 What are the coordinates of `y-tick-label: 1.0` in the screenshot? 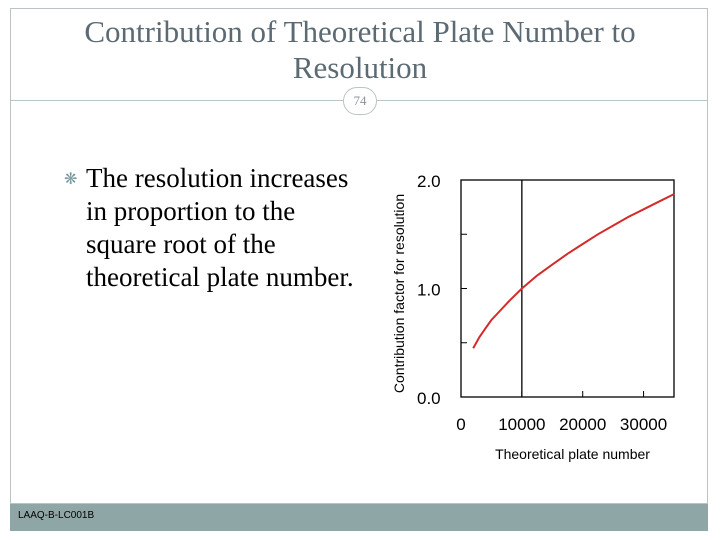 It's located at (429, 290).